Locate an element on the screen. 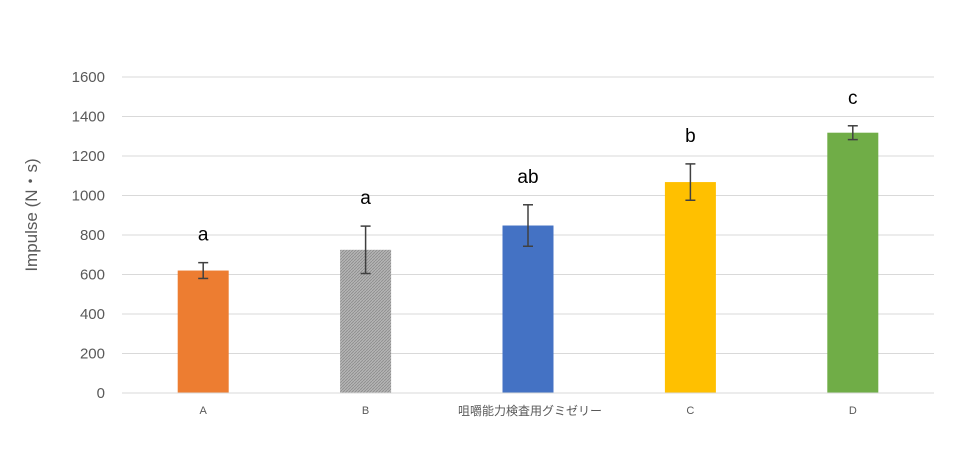 Image resolution: width=964 pixels, height=450 pixels. x-axis-labels: A B C D is located at coordinates (528, 411).